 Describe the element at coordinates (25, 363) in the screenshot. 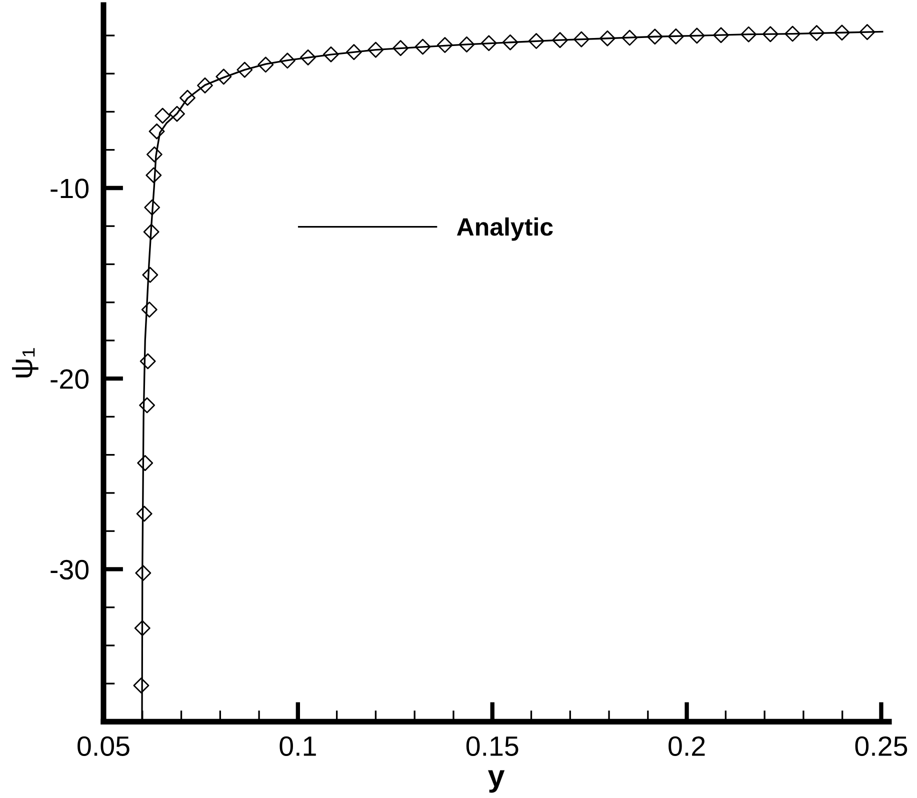

I see `y-axis-title: ψ₁` at that location.